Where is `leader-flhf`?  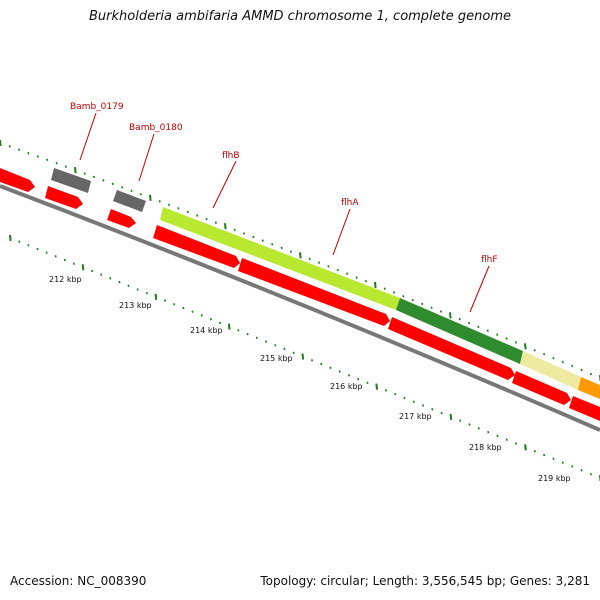
leader-flhf is located at coordinates (479, 289).